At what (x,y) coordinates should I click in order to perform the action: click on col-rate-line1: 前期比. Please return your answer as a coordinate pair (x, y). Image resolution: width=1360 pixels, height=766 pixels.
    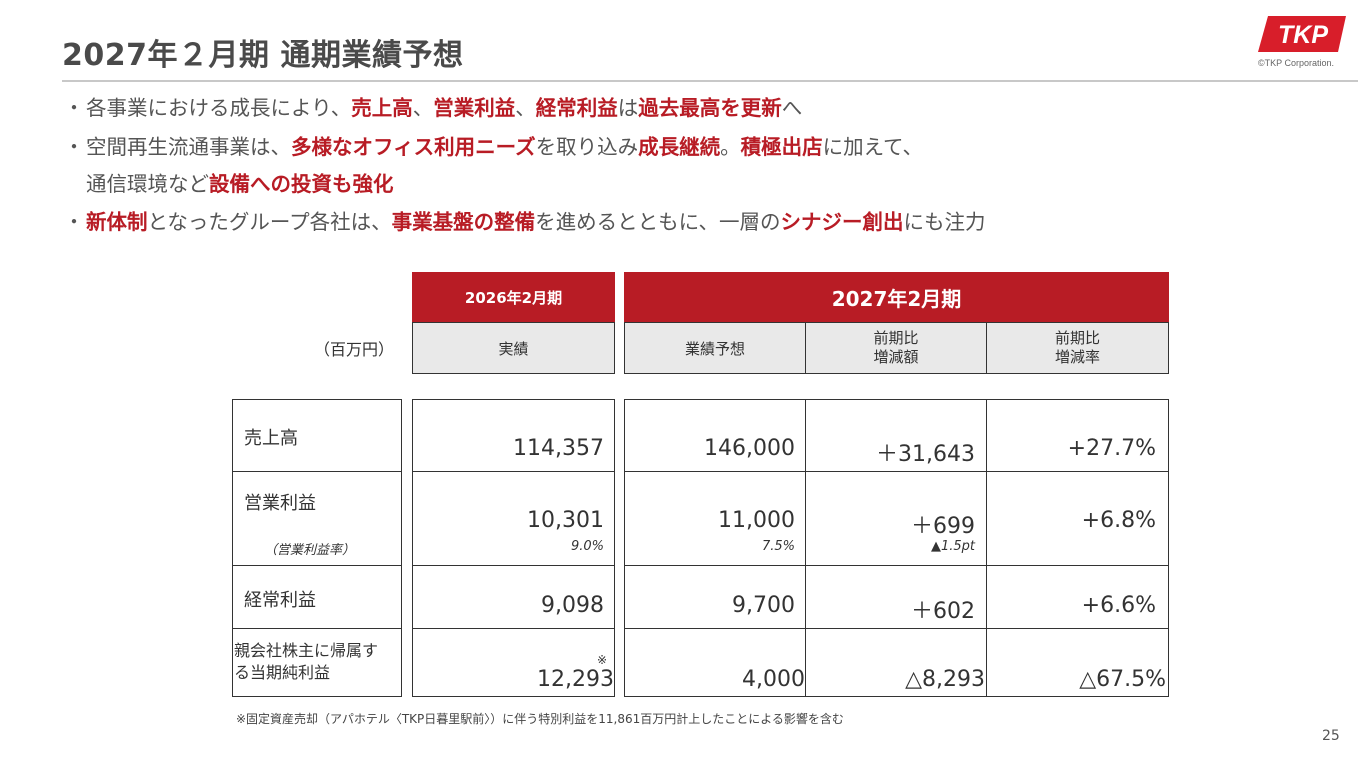
    Looking at the image, I should click on (1077, 338).